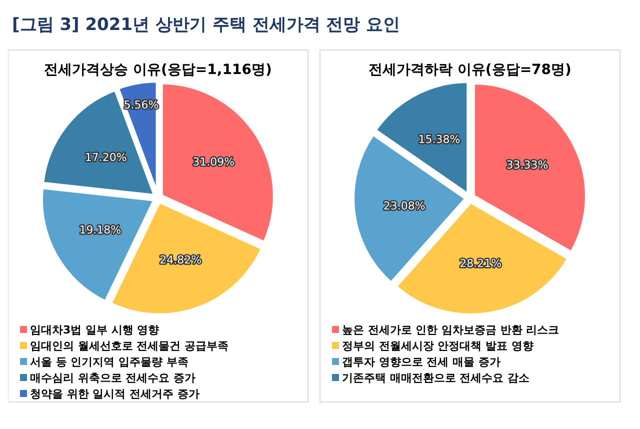  I want to click on legend-label: 임대인의 월세선호로 전세물건 공급부족, so click(129, 346).